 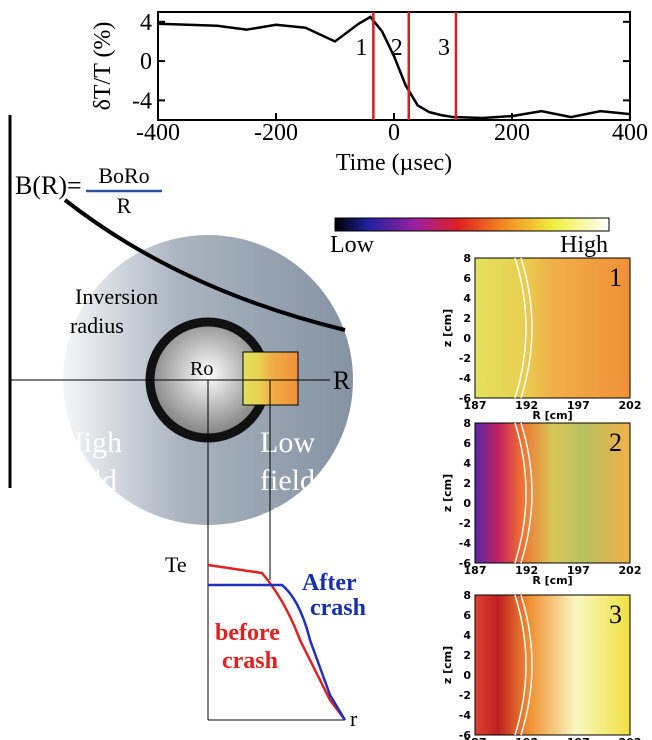 I want to click on after-label: After, so click(x=329, y=583).